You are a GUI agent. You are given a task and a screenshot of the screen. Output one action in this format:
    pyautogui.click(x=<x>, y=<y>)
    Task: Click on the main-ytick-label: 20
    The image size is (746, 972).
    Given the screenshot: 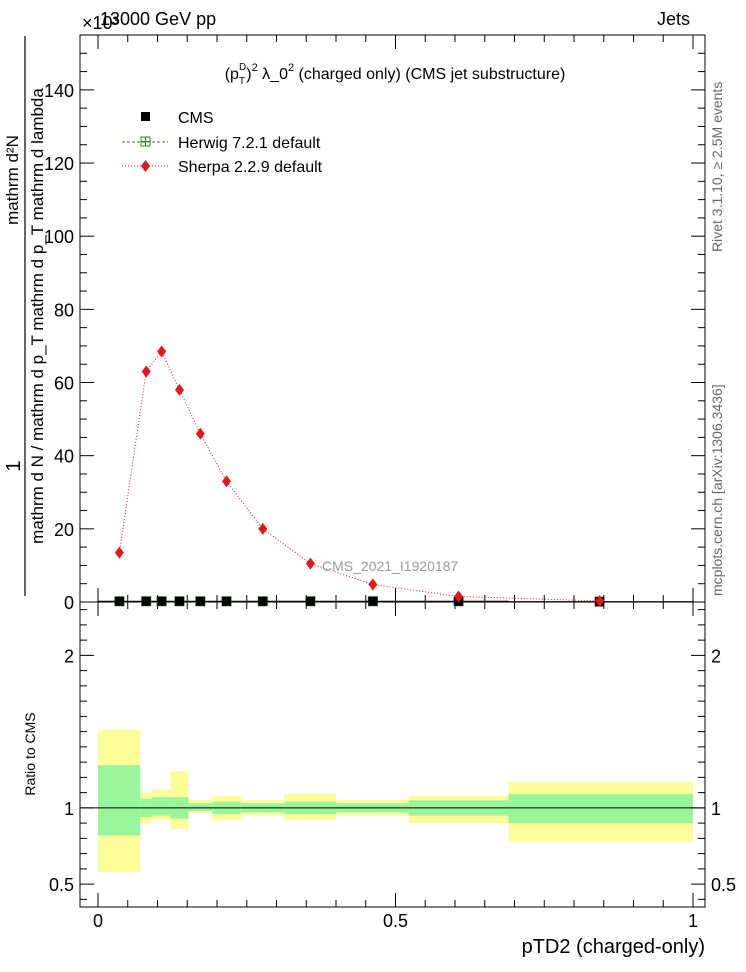 What is the action you would take?
    pyautogui.click(x=64, y=530)
    